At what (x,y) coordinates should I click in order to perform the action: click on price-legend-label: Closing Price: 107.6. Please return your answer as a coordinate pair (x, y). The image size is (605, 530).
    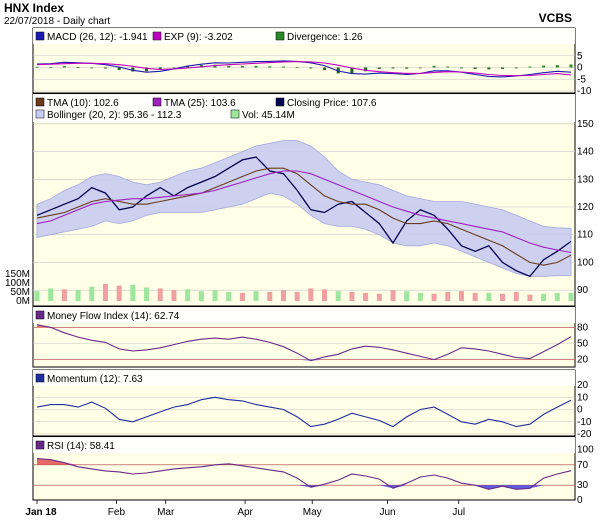
    Looking at the image, I should click on (332, 103).